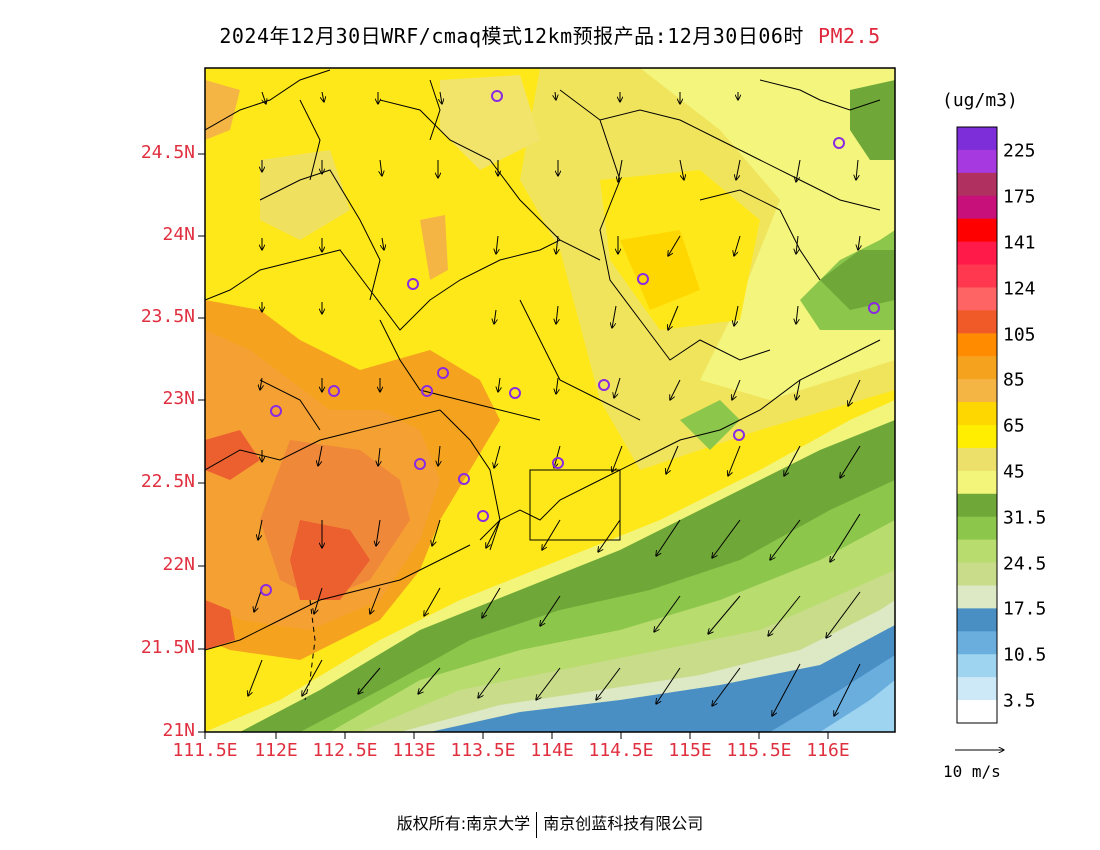  What do you see at coordinates (1019, 197) in the screenshot?
I see `colorbar-label: 175` at bounding box center [1019, 197].